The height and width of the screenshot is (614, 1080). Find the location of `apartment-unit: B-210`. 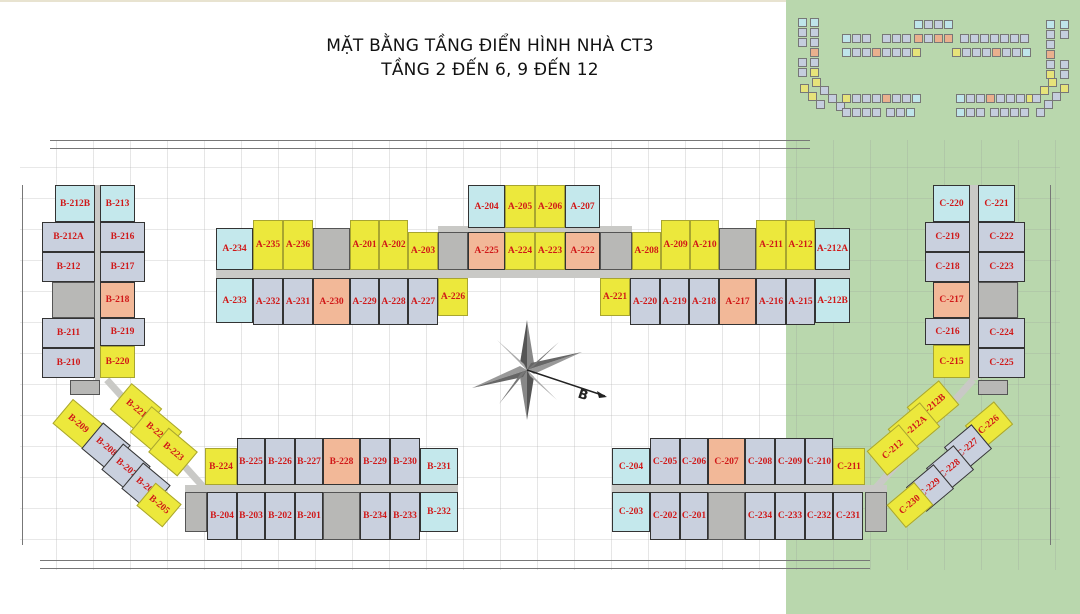

apartment-unit: B-210 is located at coordinates (68, 363).